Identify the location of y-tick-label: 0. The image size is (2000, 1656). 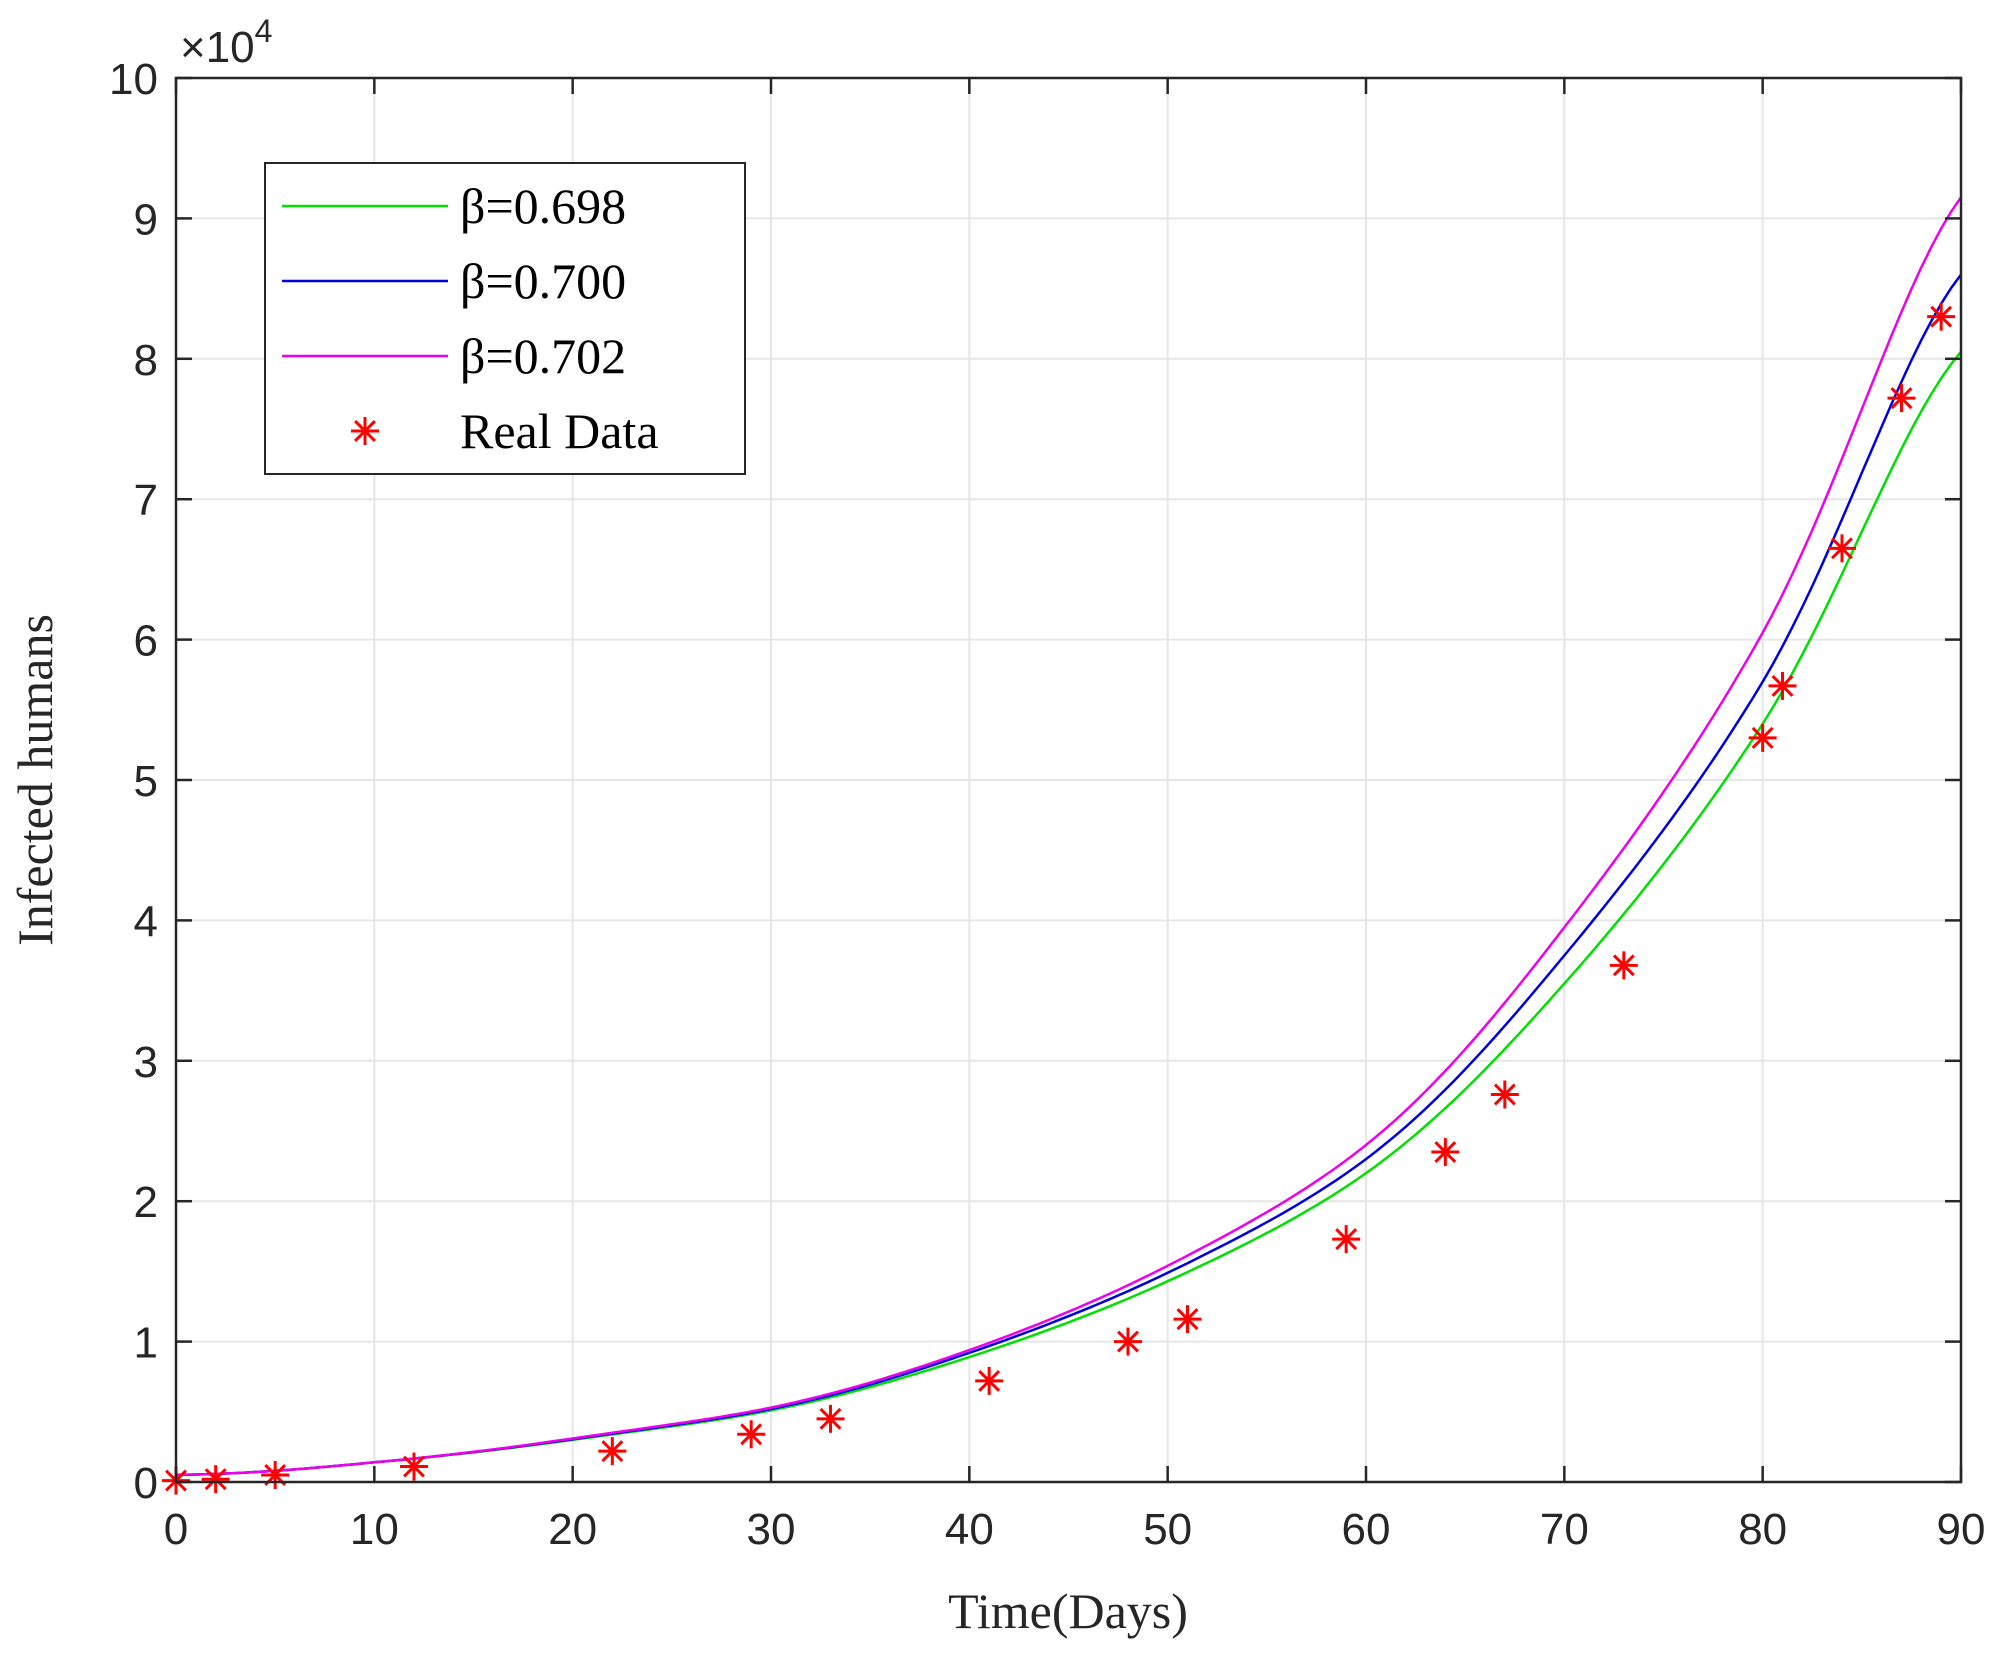
(146, 1483).